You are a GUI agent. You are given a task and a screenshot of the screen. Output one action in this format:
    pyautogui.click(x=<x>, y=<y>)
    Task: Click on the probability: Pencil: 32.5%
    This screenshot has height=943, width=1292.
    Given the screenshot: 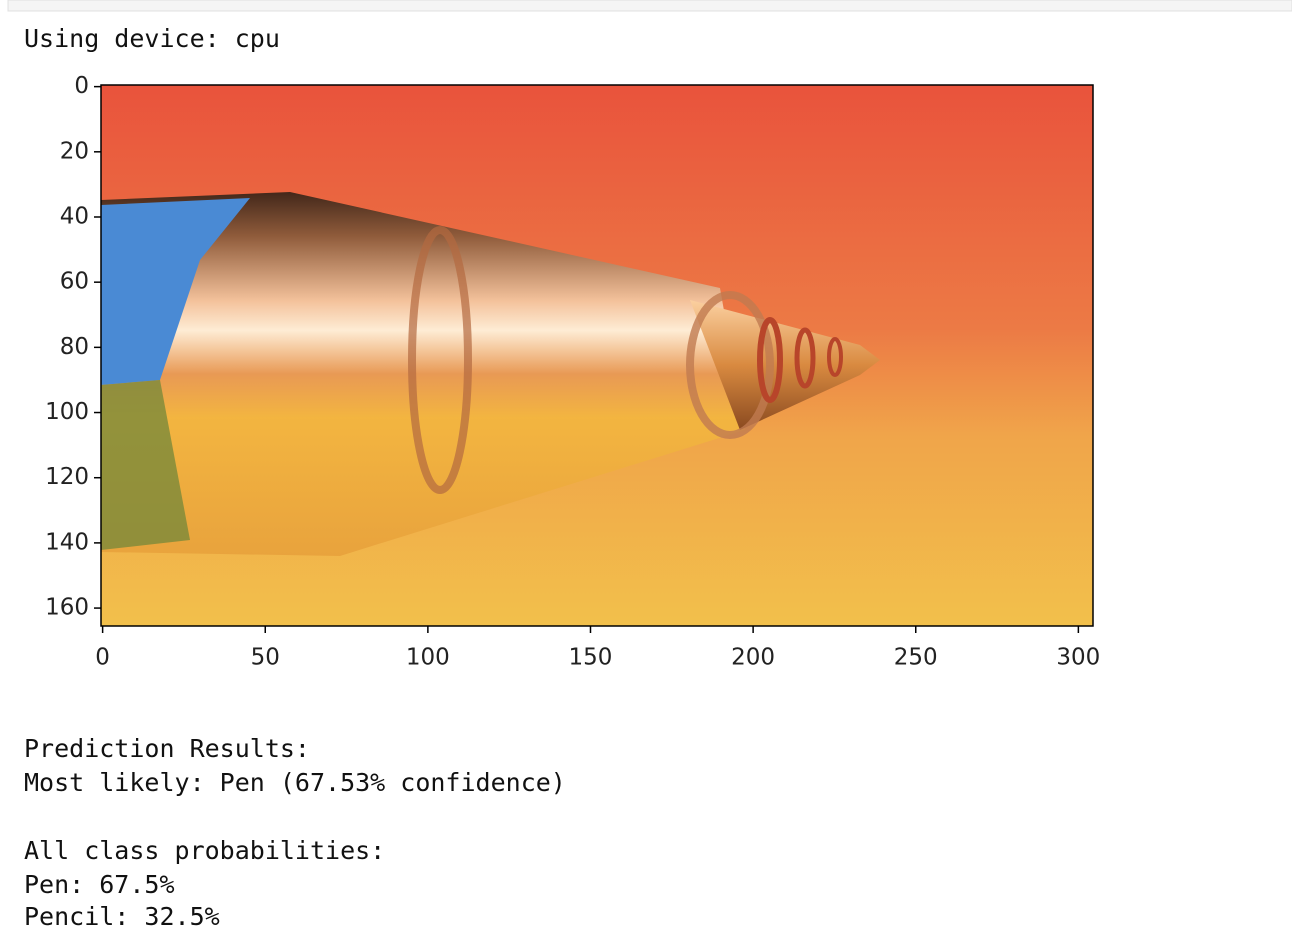 What is the action you would take?
    pyautogui.click(x=122, y=916)
    